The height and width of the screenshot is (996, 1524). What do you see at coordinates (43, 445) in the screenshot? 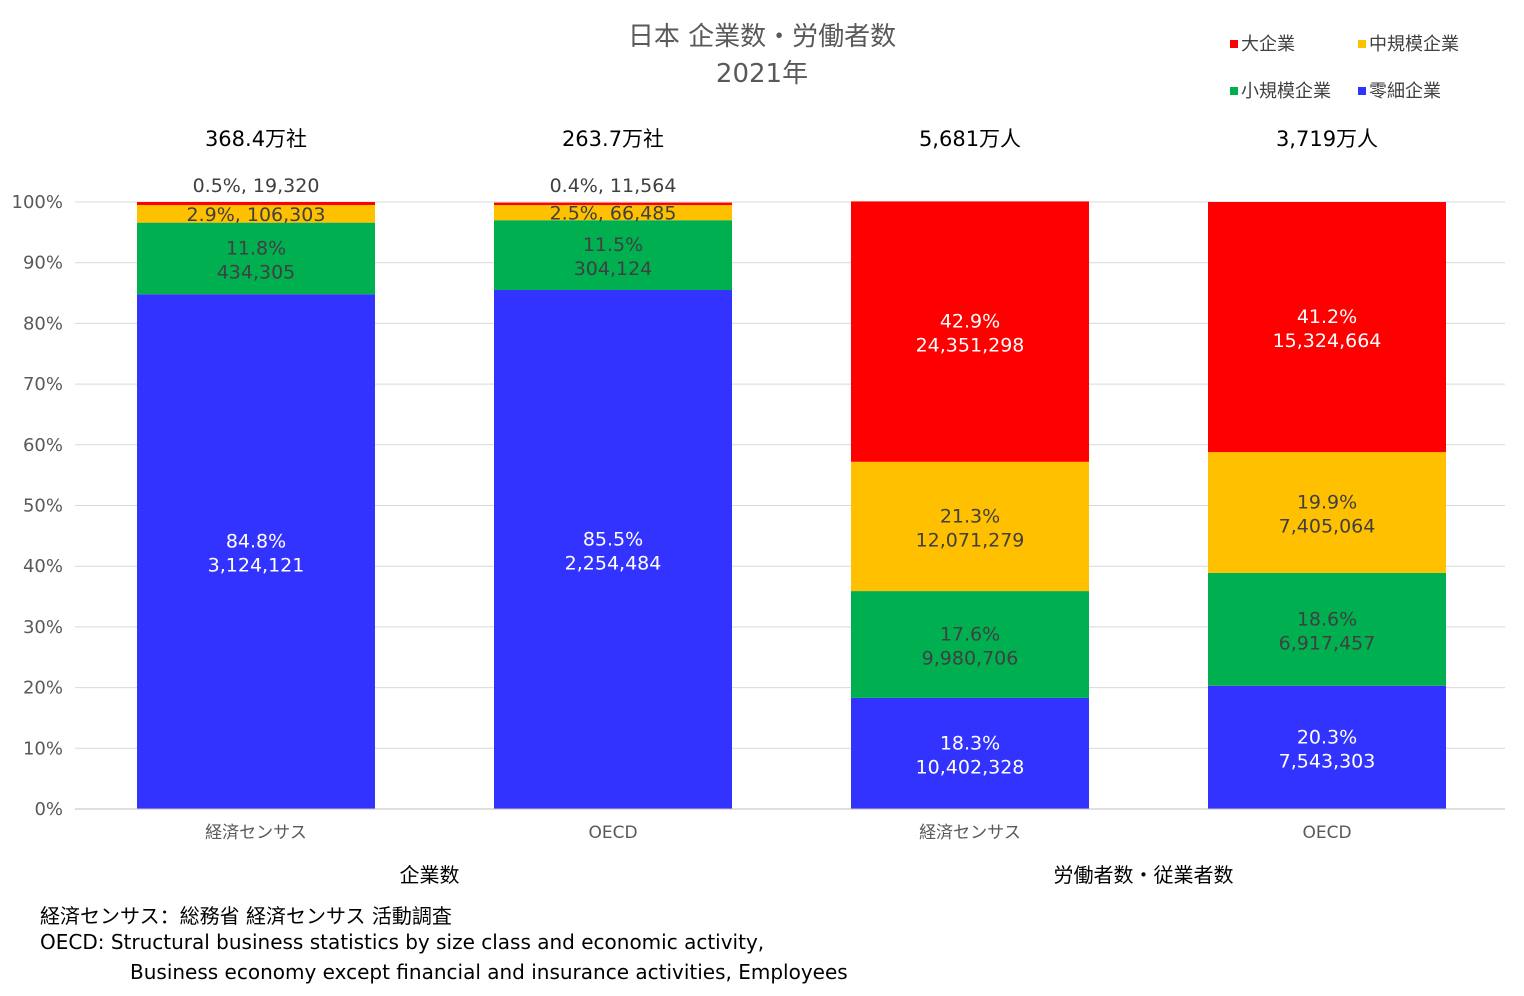
I see `y-tick-label: 60%` at bounding box center [43, 445].